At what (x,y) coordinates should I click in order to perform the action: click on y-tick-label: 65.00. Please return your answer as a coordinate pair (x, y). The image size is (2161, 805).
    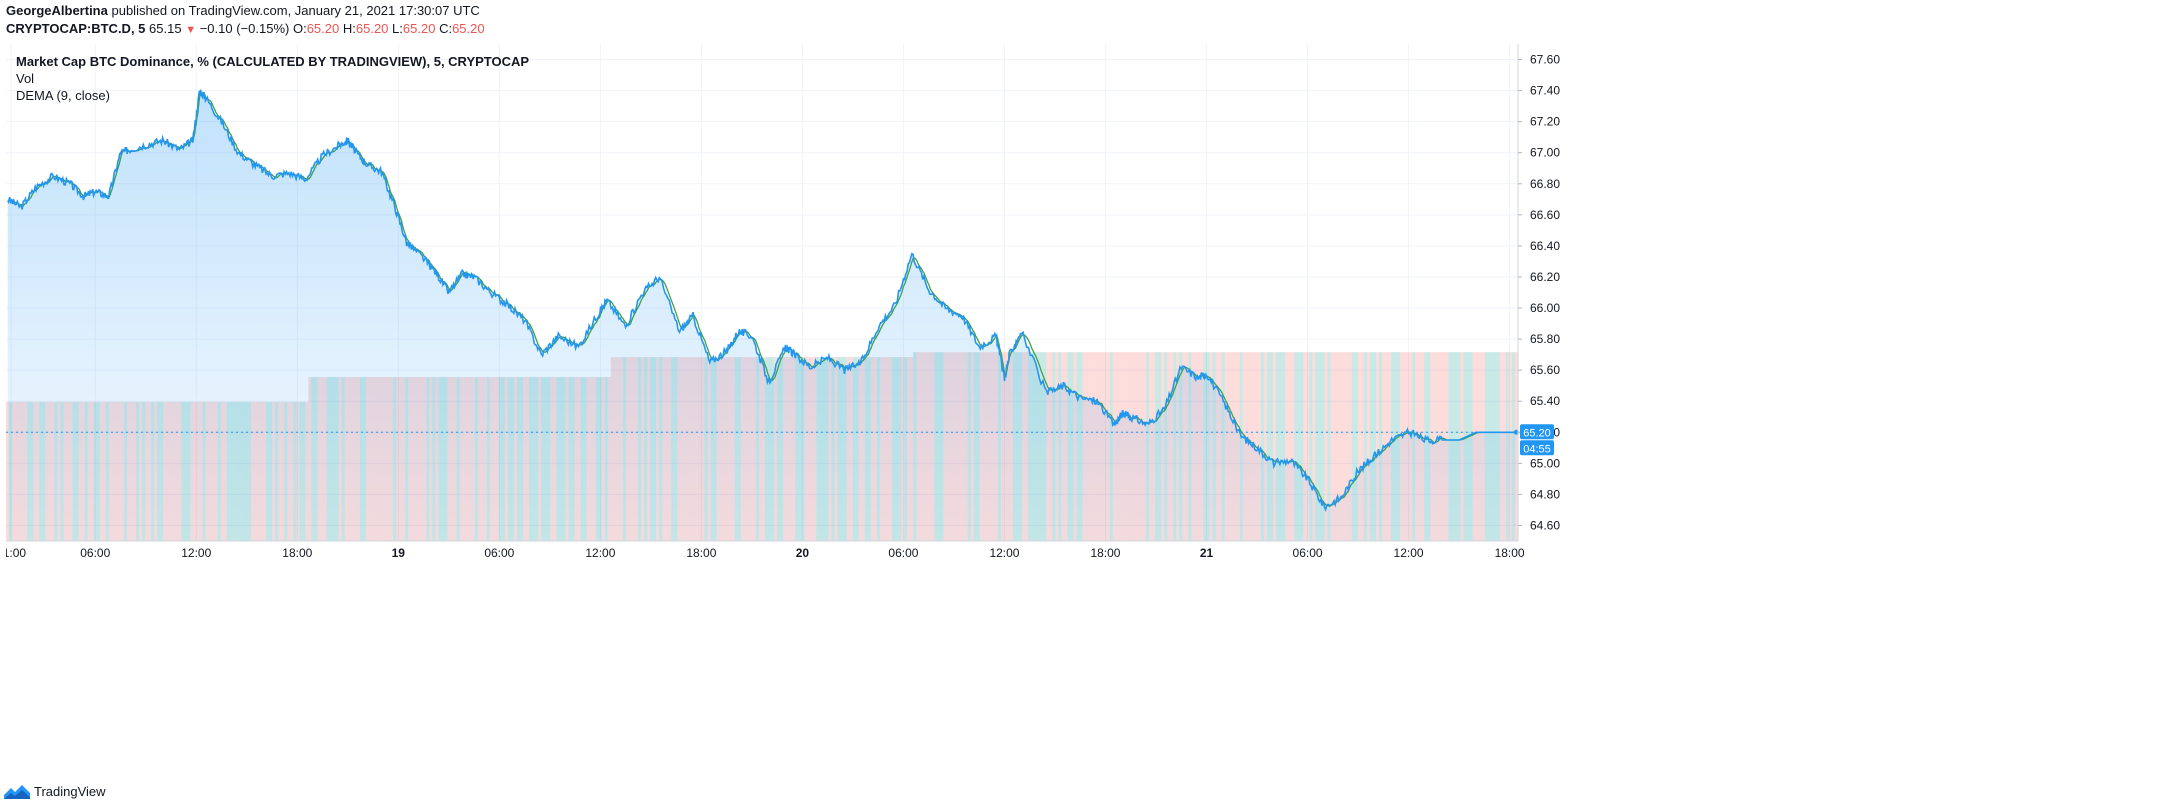
    Looking at the image, I should click on (1545, 463).